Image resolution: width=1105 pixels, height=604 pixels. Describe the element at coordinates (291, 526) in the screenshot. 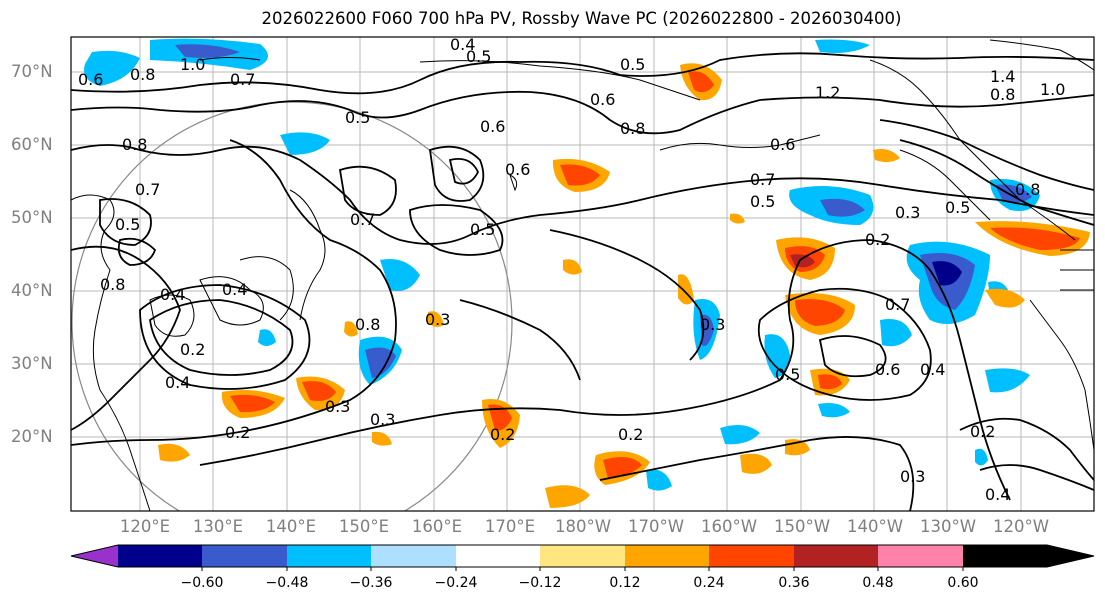

I see `lon-label-140e: 140°E` at that location.